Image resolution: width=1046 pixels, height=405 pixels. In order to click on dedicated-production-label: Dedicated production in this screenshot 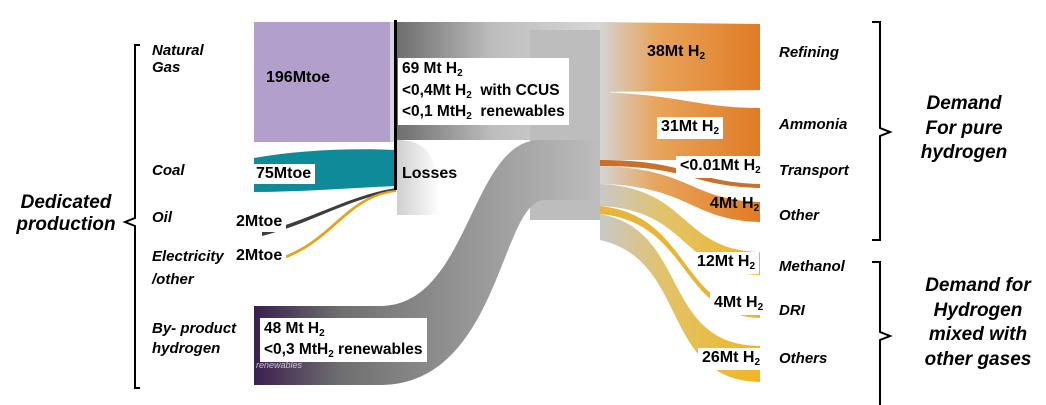, I will do `click(66, 214)`.